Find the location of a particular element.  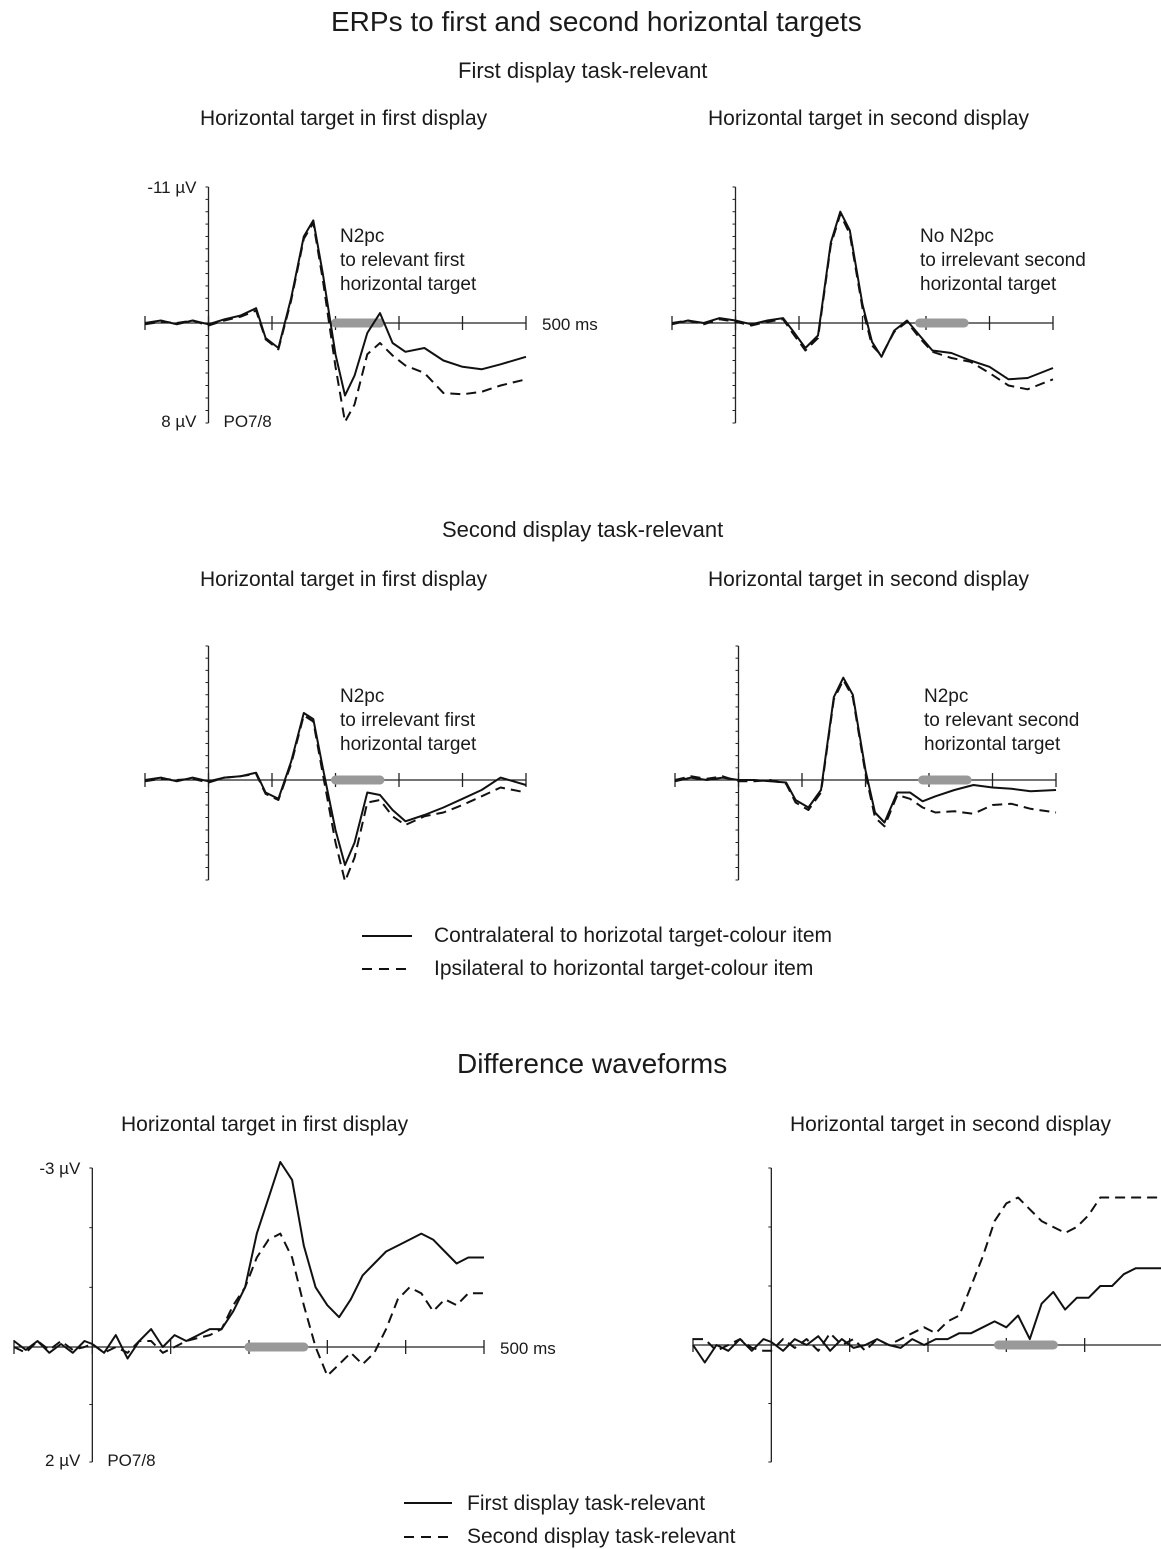

section3-title: Difference waveforms is located at coordinates (592, 1063).